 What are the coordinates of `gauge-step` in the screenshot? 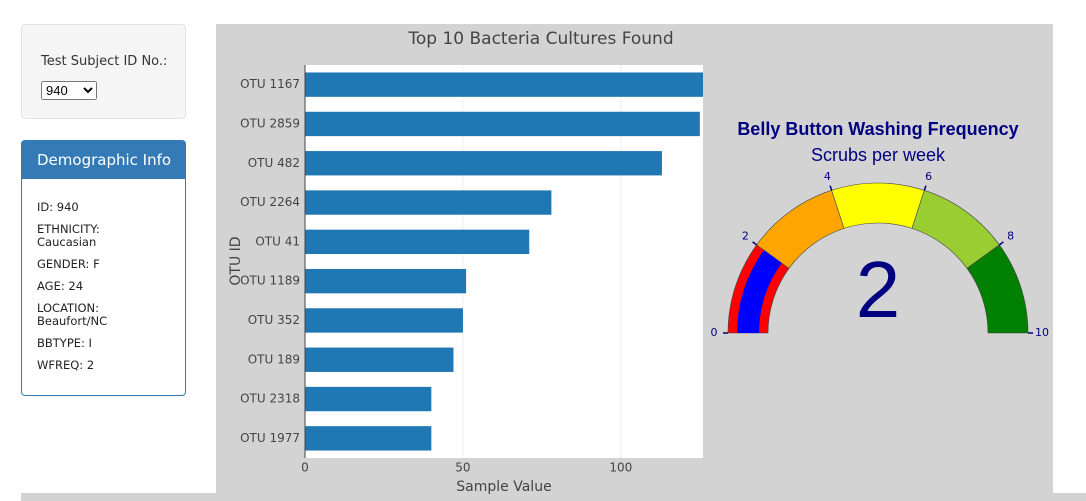 It's located at (878, 205).